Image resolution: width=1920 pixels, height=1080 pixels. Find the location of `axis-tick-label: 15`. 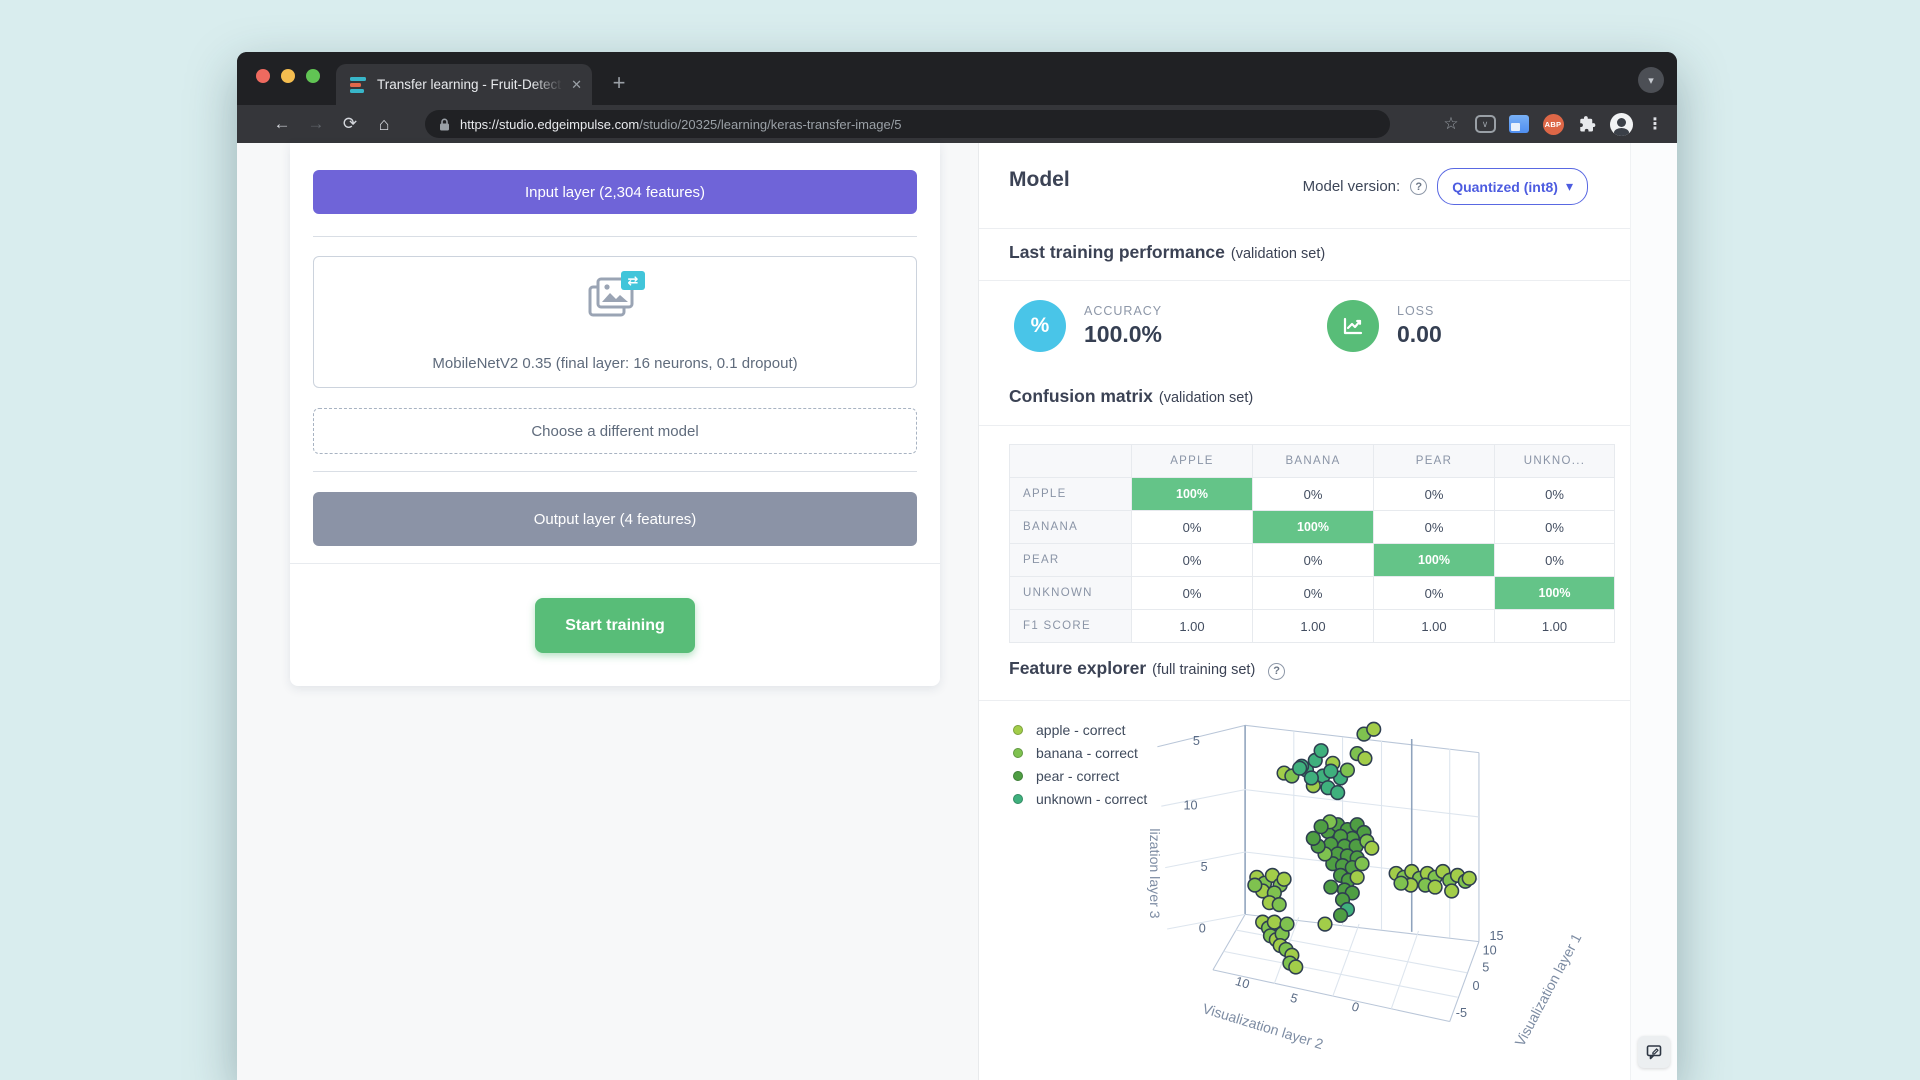

axis-tick-label: 15 is located at coordinates (1496, 936).